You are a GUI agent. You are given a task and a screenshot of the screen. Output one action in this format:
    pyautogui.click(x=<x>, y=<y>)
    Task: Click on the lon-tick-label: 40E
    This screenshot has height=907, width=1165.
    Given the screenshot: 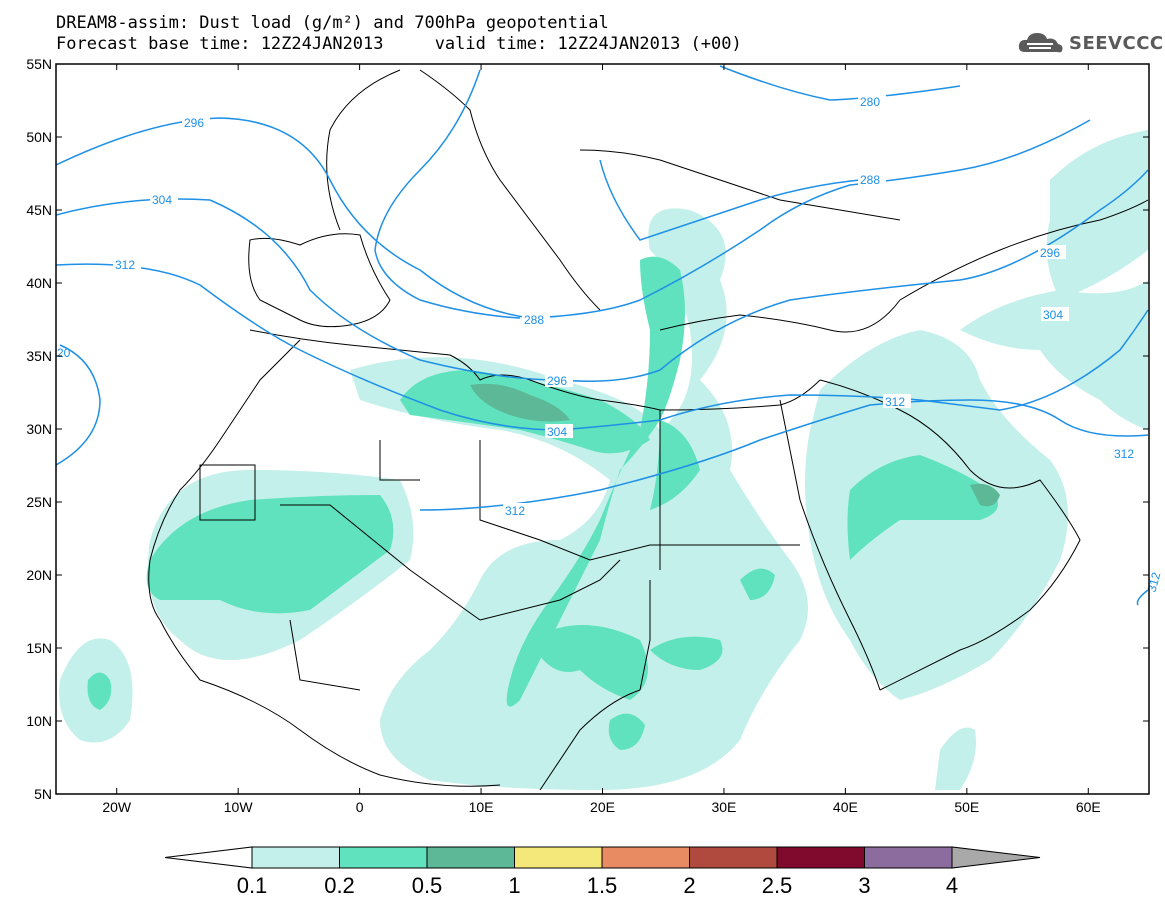 What is the action you would take?
    pyautogui.click(x=845, y=807)
    